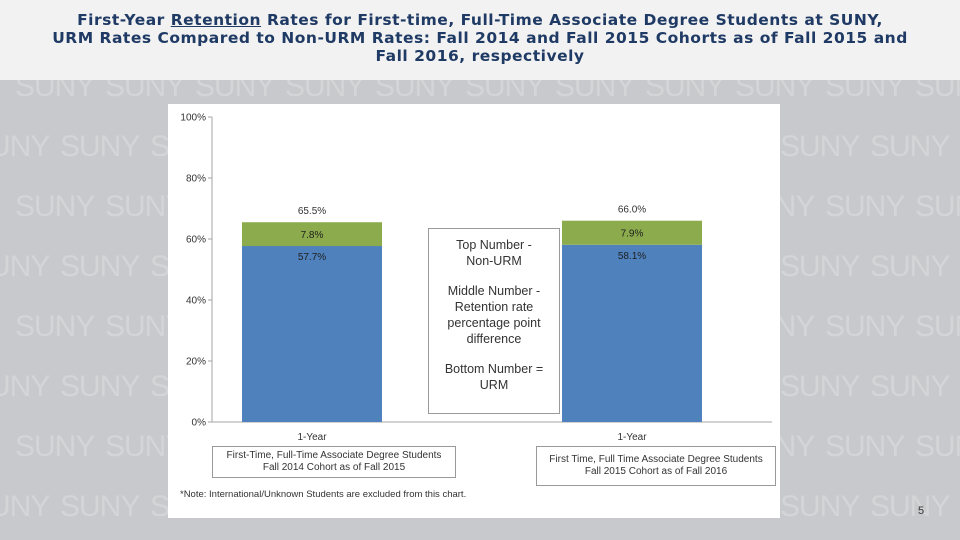  I want to click on bar-label-non-urm-total: 65.5%, so click(312, 211).